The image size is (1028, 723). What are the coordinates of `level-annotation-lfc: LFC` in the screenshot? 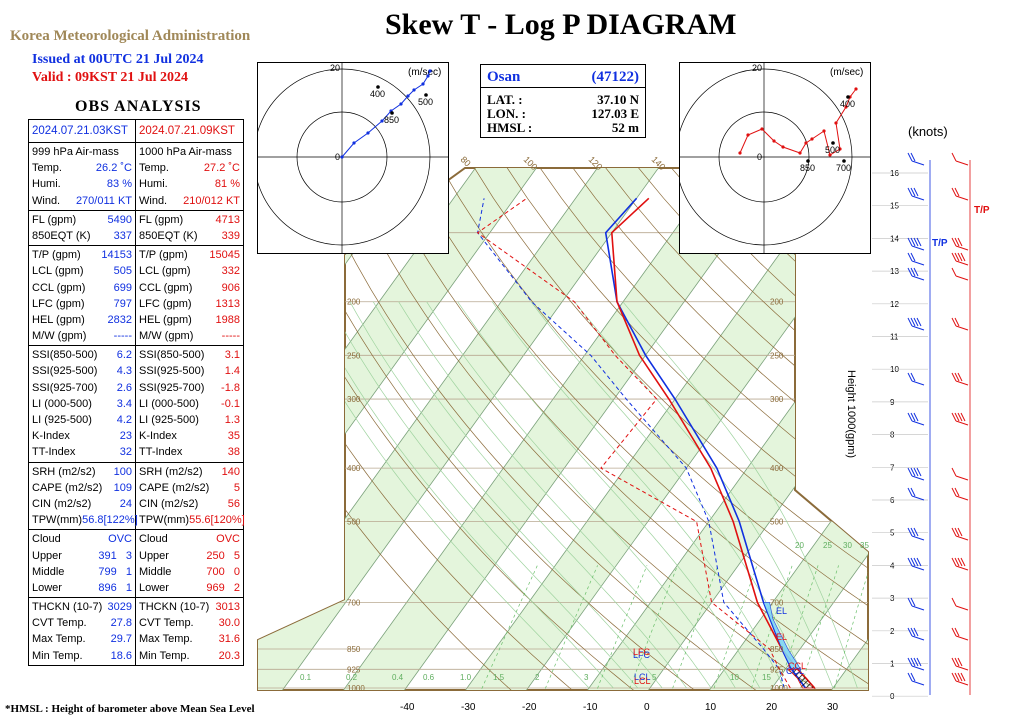 It's located at (642, 655).